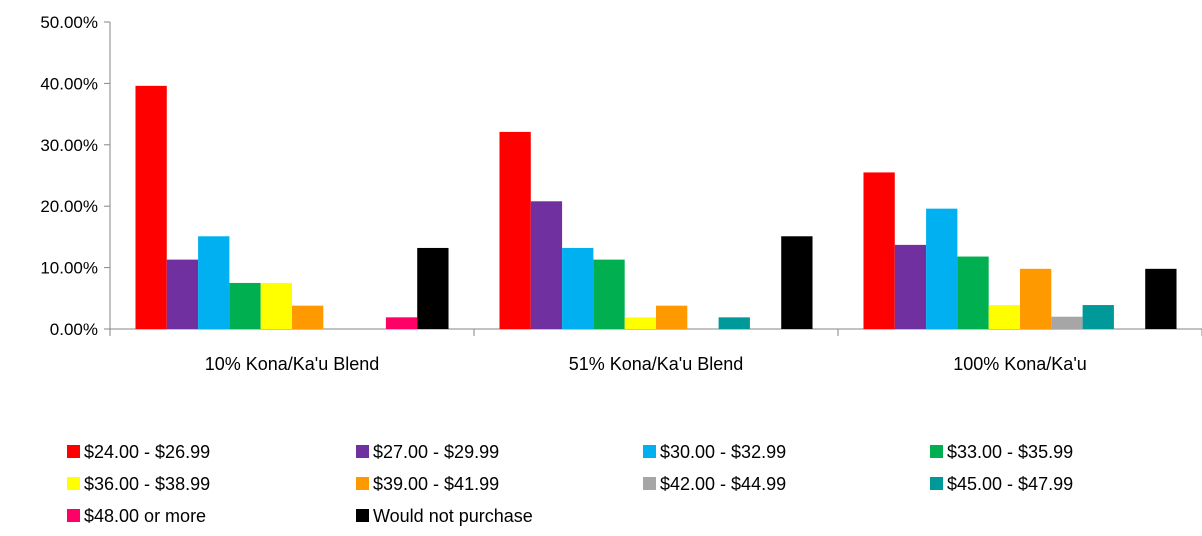  Describe the element at coordinates (723, 452) in the screenshot. I see `legend-label: $30.00 - $32.99` at that location.